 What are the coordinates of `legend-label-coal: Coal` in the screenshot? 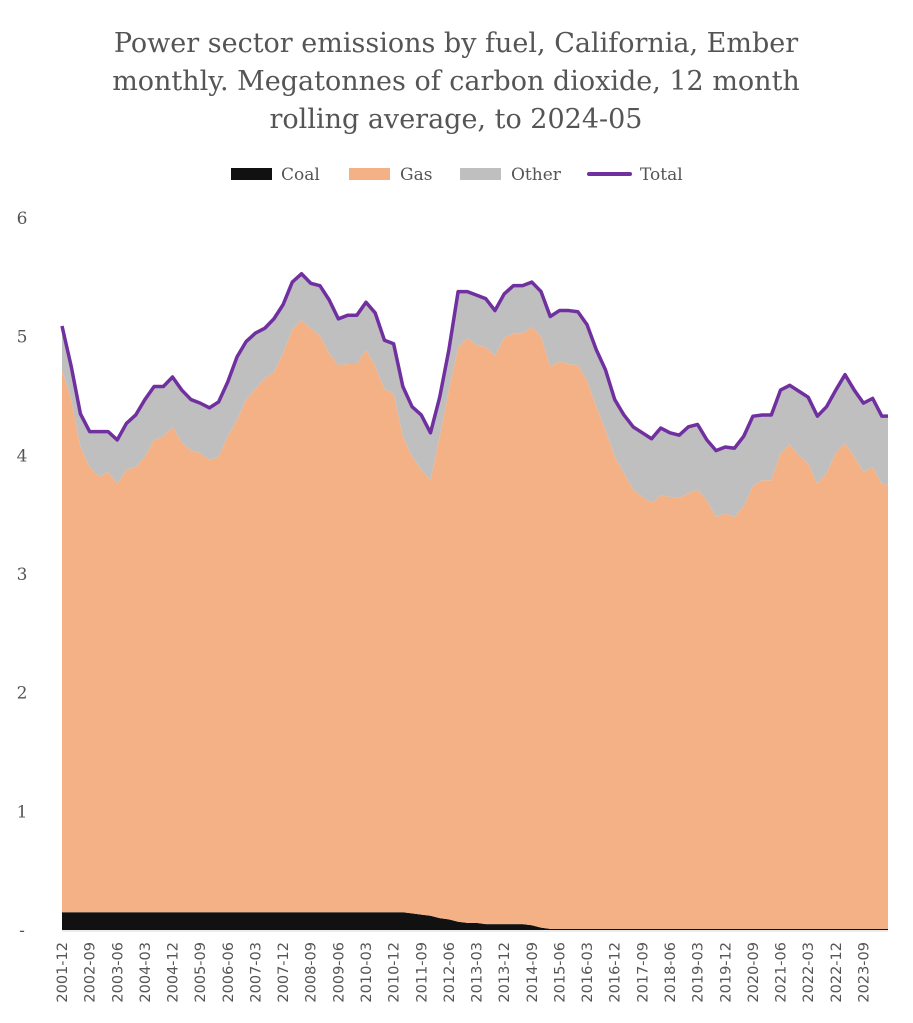 It's located at (300, 175).